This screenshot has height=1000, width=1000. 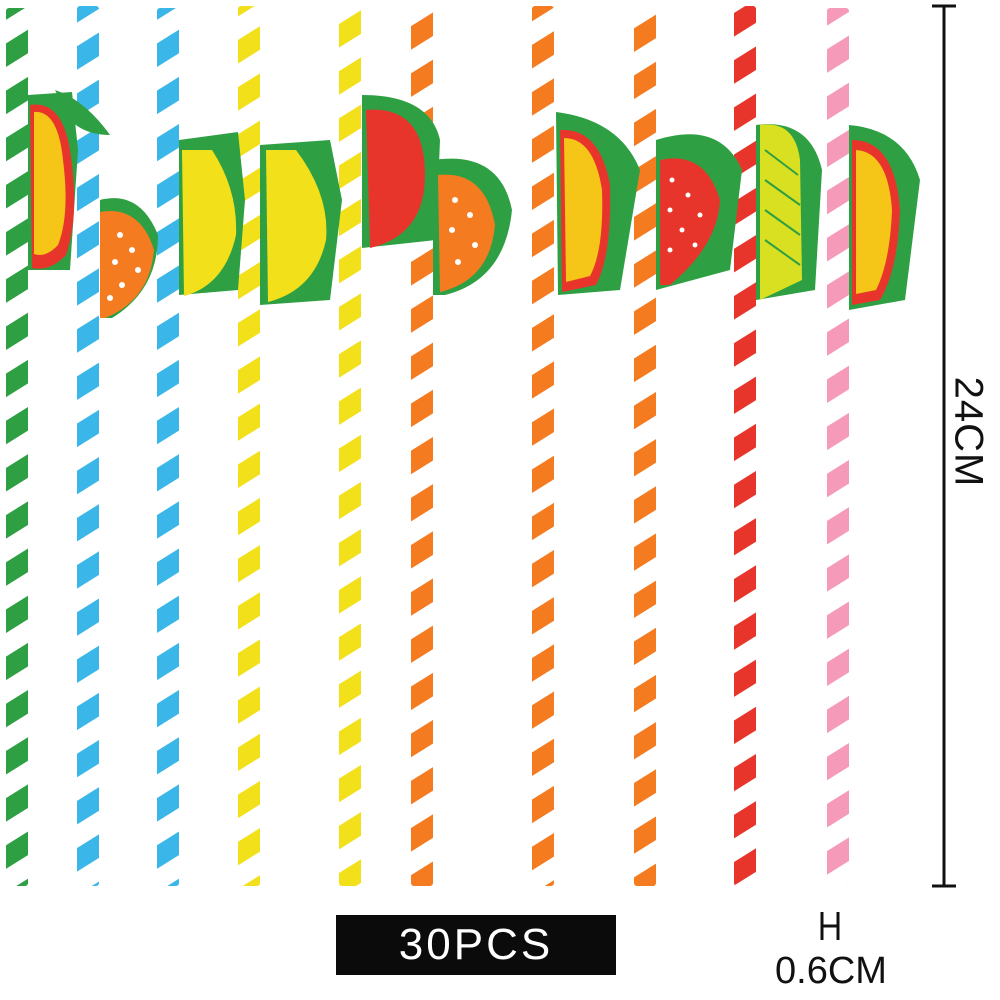 I want to click on pineapple-icon, so click(x=789, y=212).